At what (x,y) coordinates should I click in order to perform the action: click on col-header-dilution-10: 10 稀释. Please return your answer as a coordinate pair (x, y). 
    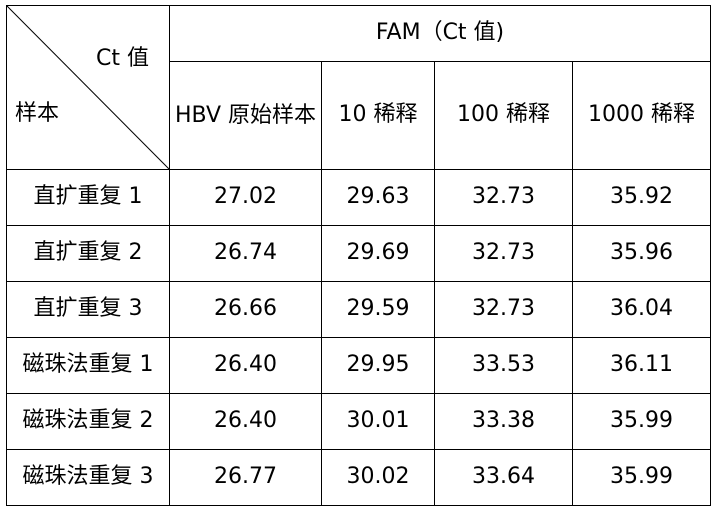
    Looking at the image, I should click on (378, 115).